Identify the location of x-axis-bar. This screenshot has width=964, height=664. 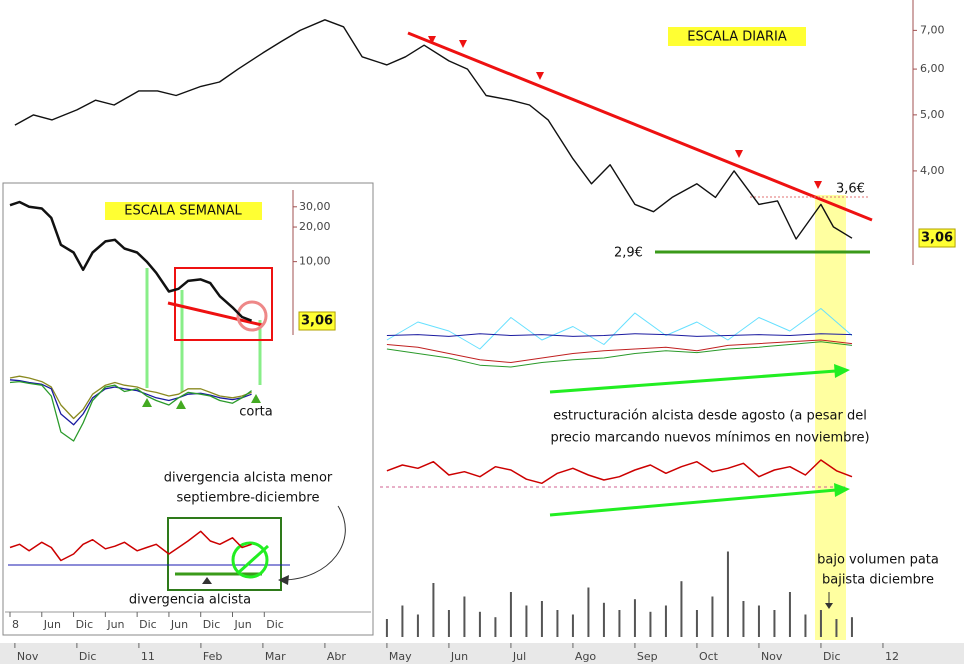
(482, 653).